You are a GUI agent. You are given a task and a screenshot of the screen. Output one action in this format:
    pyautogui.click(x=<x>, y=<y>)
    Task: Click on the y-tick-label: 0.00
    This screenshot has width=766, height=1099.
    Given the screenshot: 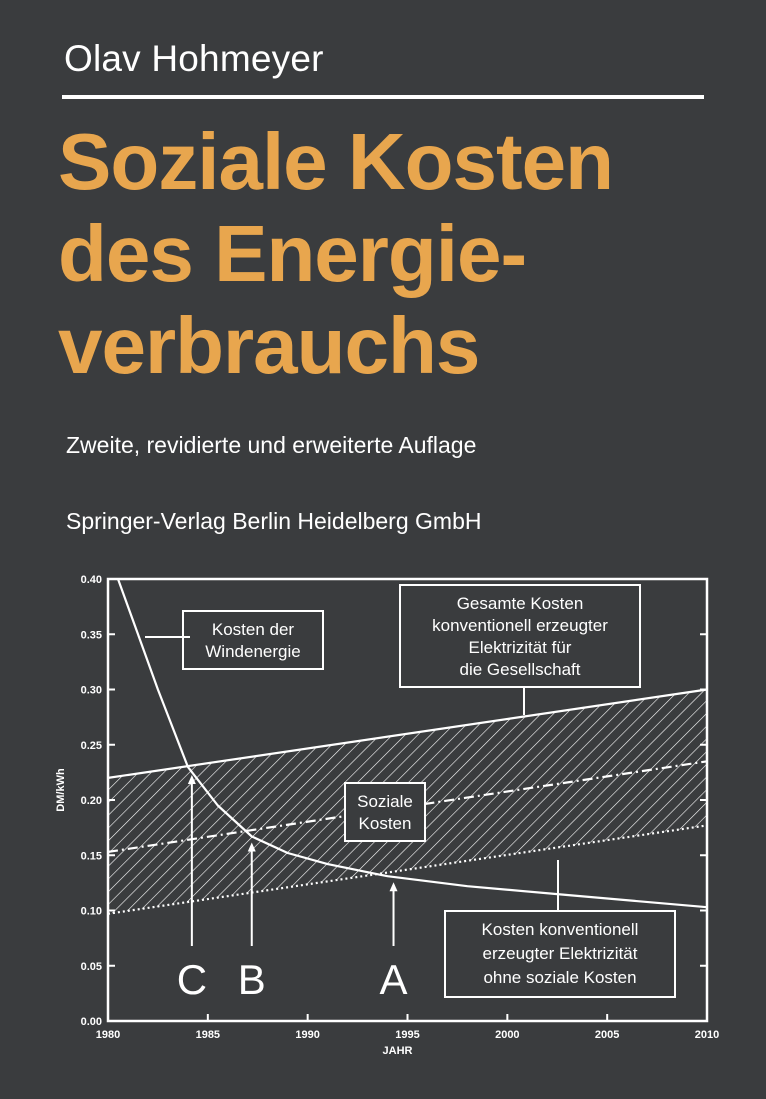 What is the action you would take?
    pyautogui.click(x=91, y=1022)
    